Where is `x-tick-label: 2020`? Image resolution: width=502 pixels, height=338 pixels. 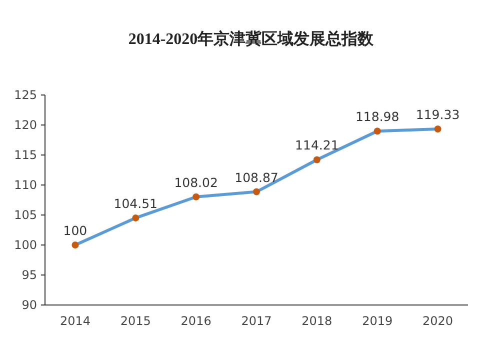
x-tick-label: 2020 is located at coordinates (438, 321).